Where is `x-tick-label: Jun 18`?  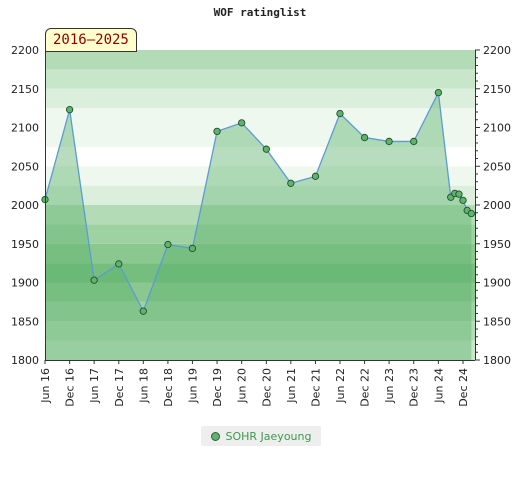
x-tick-label: Jun 18 is located at coordinates (143, 386).